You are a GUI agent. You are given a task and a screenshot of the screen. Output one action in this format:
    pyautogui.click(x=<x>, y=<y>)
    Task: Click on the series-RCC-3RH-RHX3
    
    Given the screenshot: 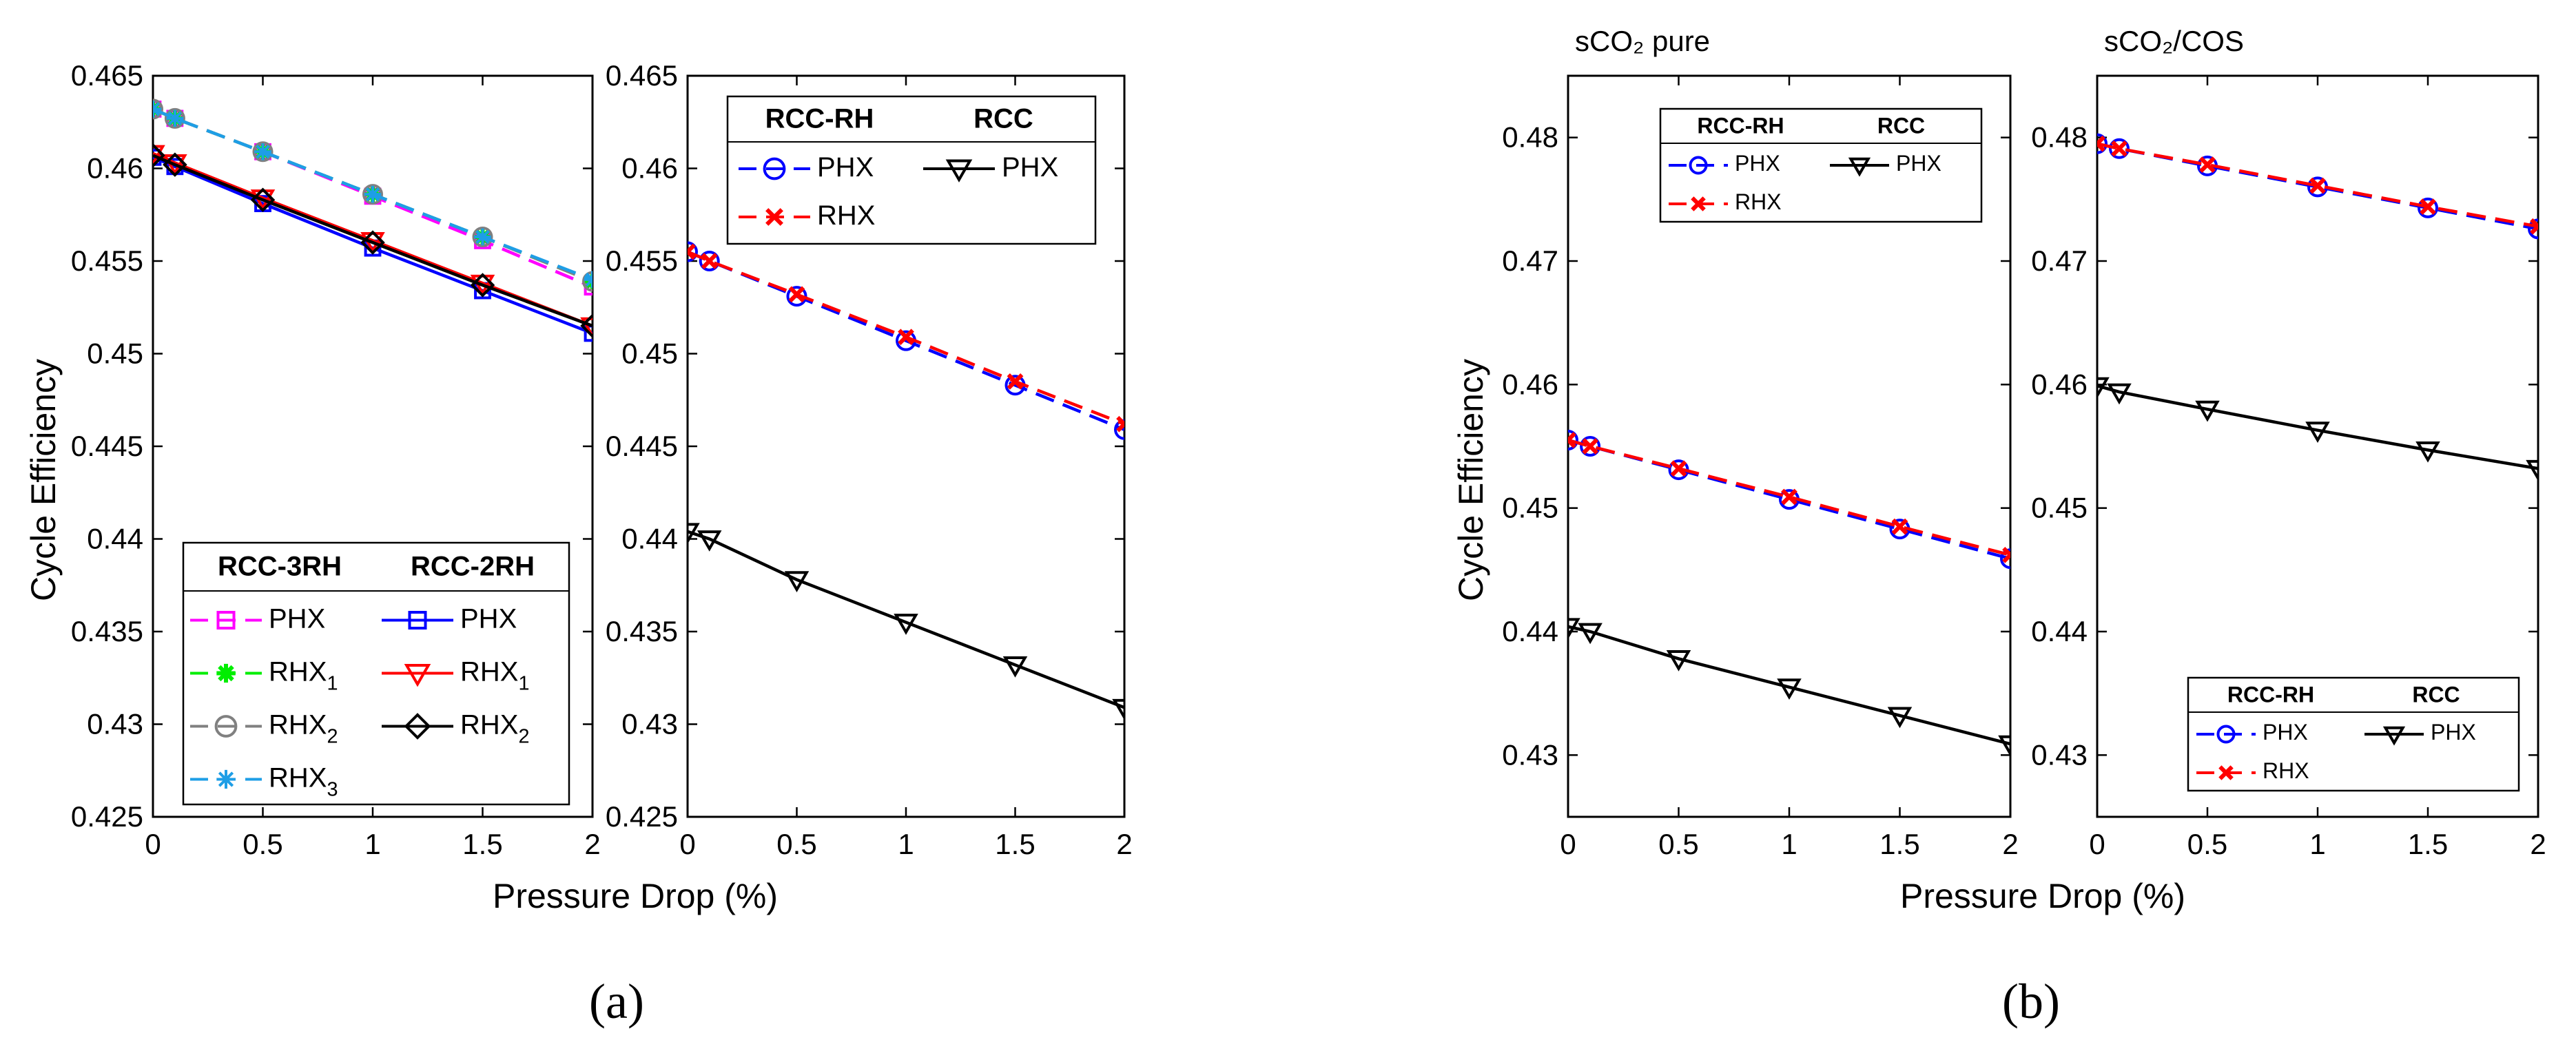 What is the action you would take?
    pyautogui.click(x=373, y=195)
    